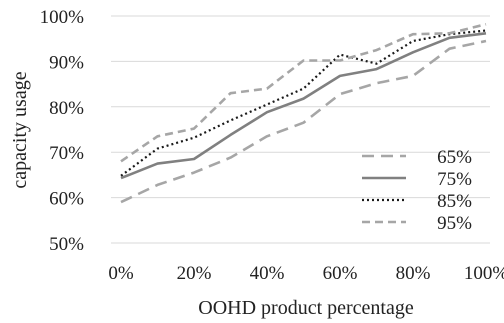 The height and width of the screenshot is (323, 504). I want to click on x-axis-title: OOHD product percentage, so click(306, 308).